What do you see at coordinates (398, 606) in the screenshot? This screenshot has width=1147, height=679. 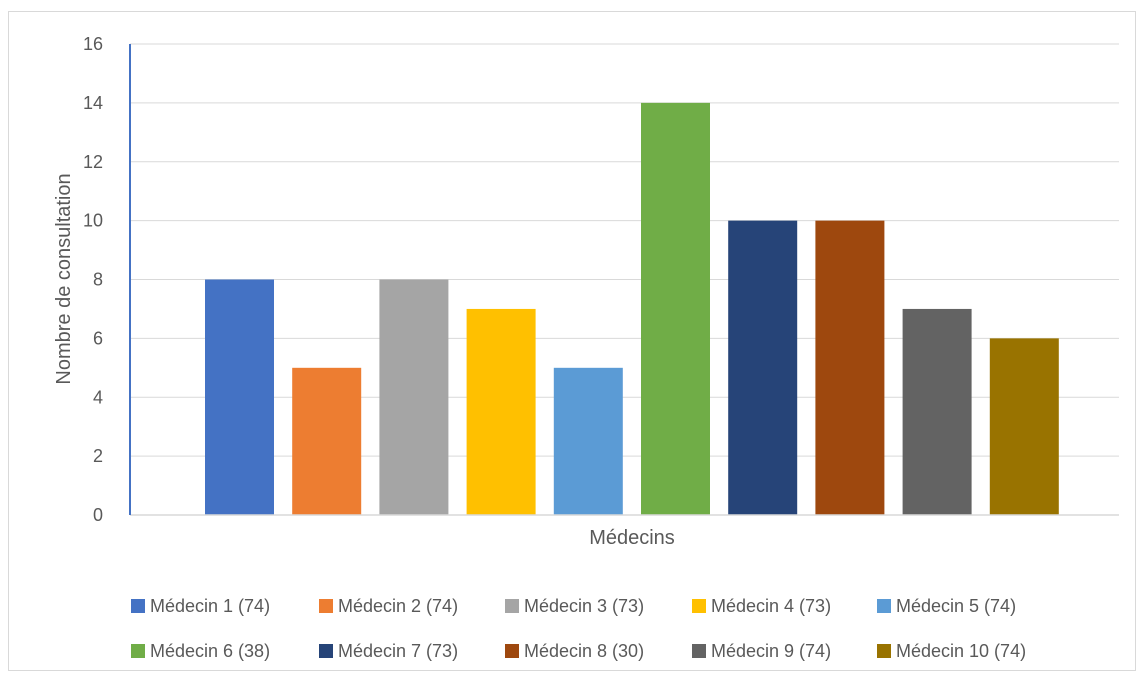 I see `legend-label: Médecin 2 (74)` at bounding box center [398, 606].